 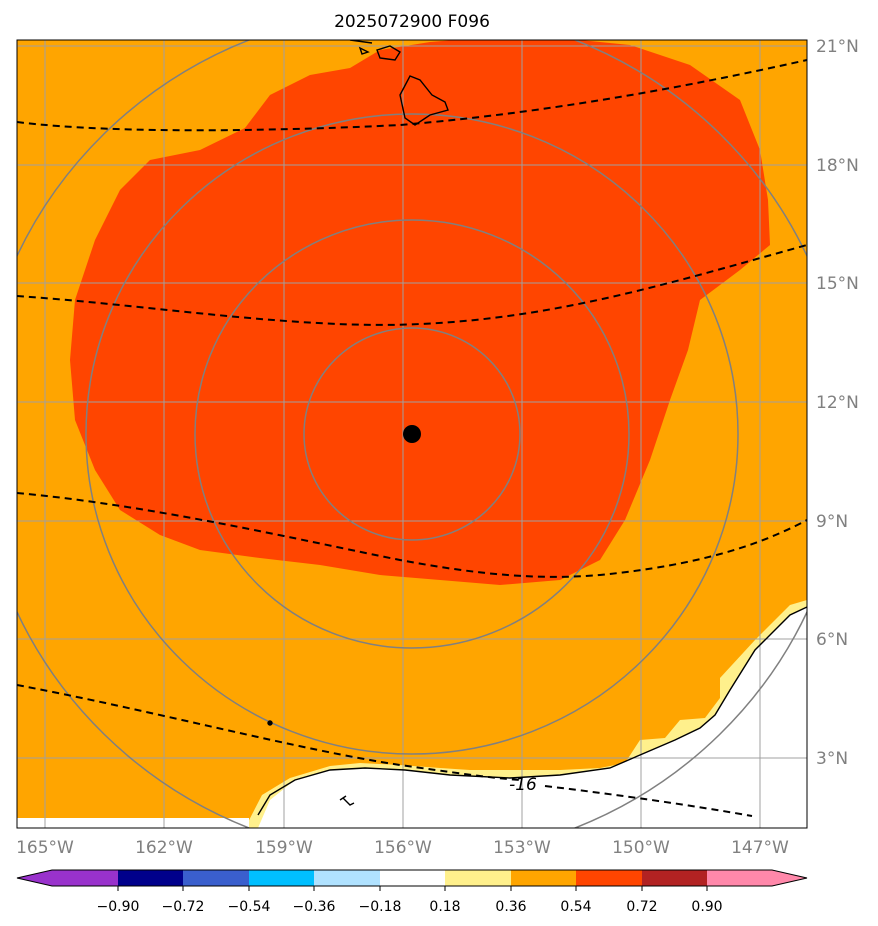 What do you see at coordinates (832, 640) in the screenshot?
I see `lat-label: 6°N` at bounding box center [832, 640].